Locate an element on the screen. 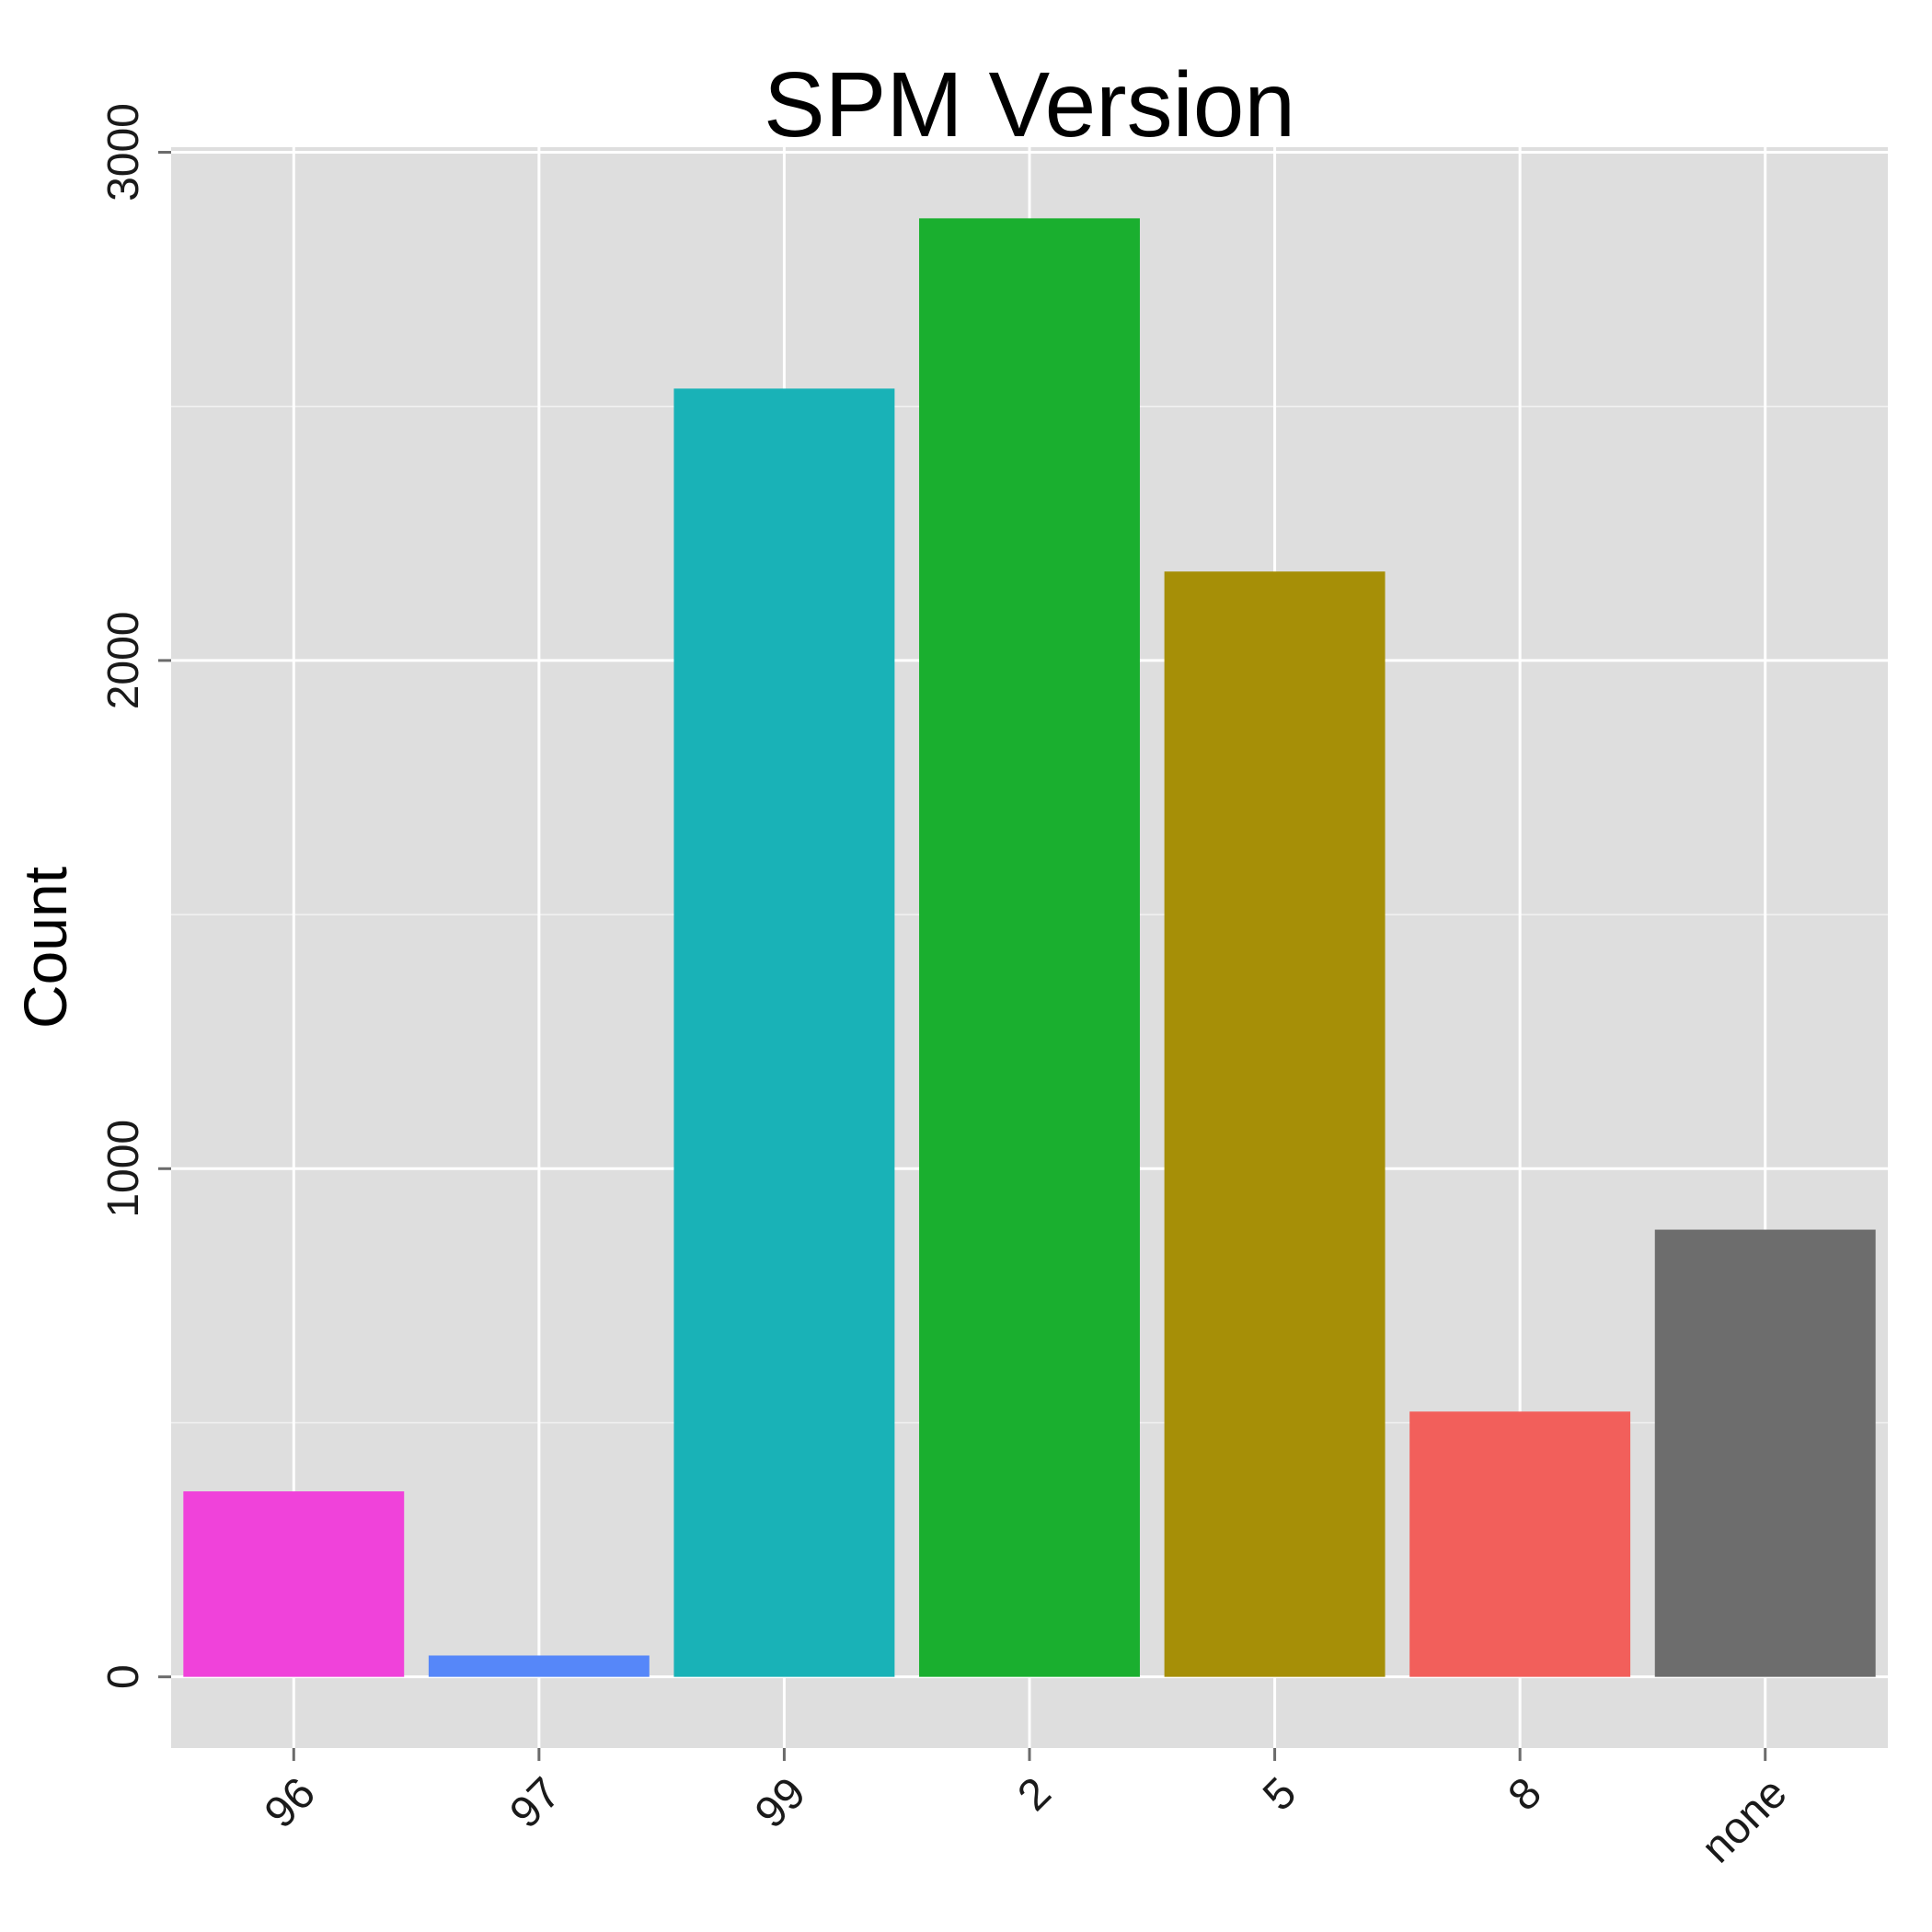  x-axis: 96 97 99 2 5 8 none is located at coordinates (1026, 1810).